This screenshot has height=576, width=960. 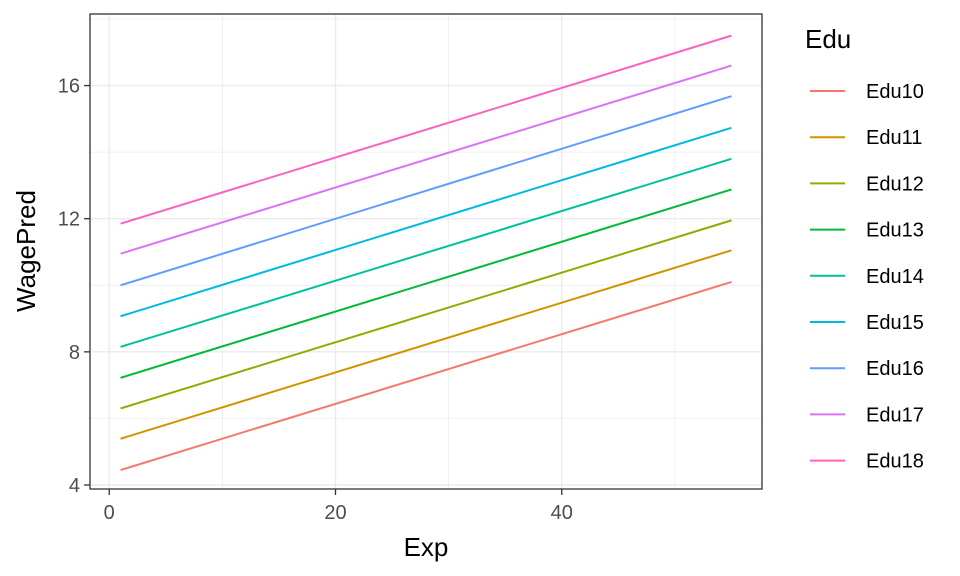 What do you see at coordinates (895, 462) in the screenshot?
I see `legend-label: Edu18` at bounding box center [895, 462].